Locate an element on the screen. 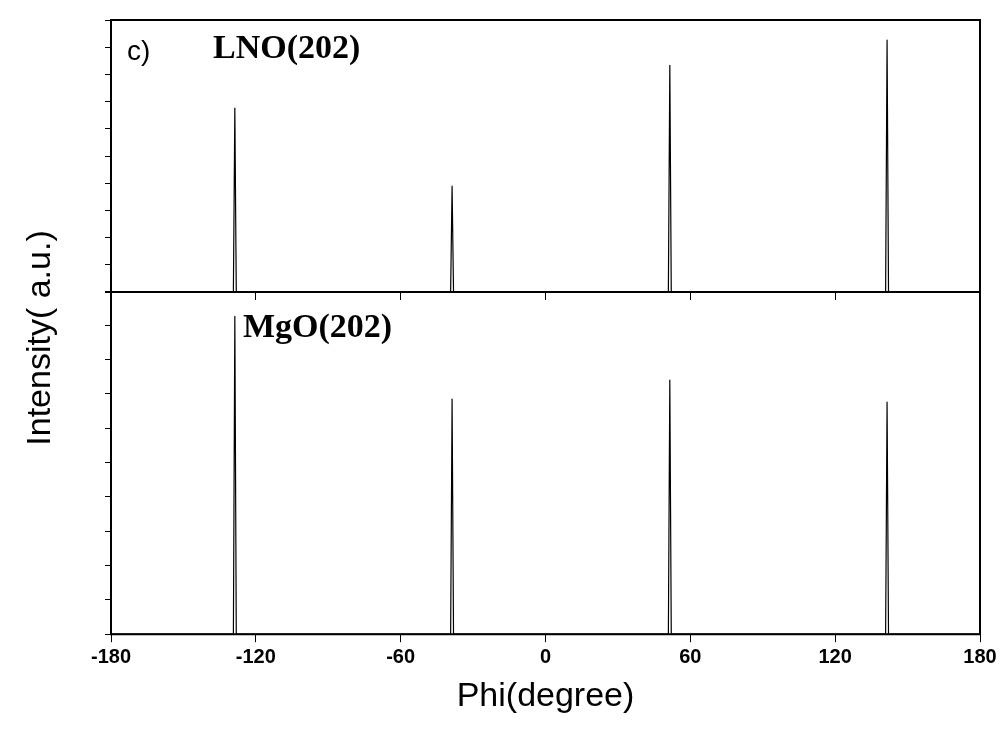 The height and width of the screenshot is (747, 1004). x-tick-label: -120 is located at coordinates (255, 655).